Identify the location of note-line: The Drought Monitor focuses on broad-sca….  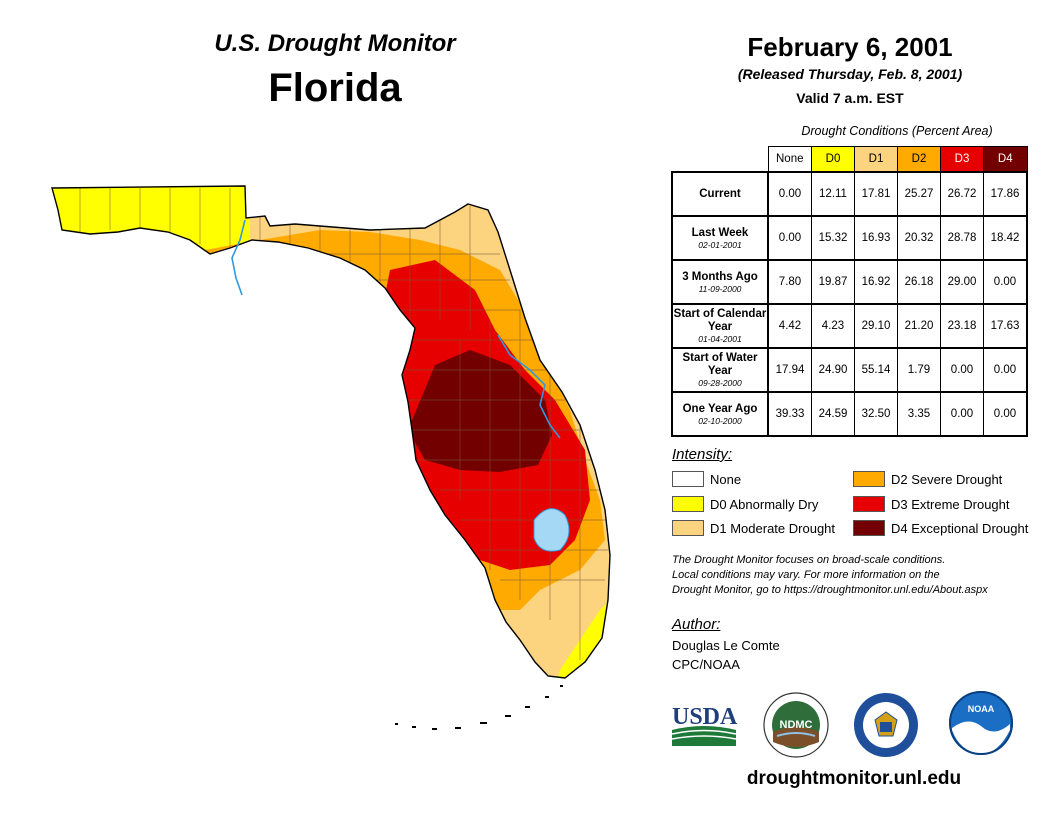
(809, 560).